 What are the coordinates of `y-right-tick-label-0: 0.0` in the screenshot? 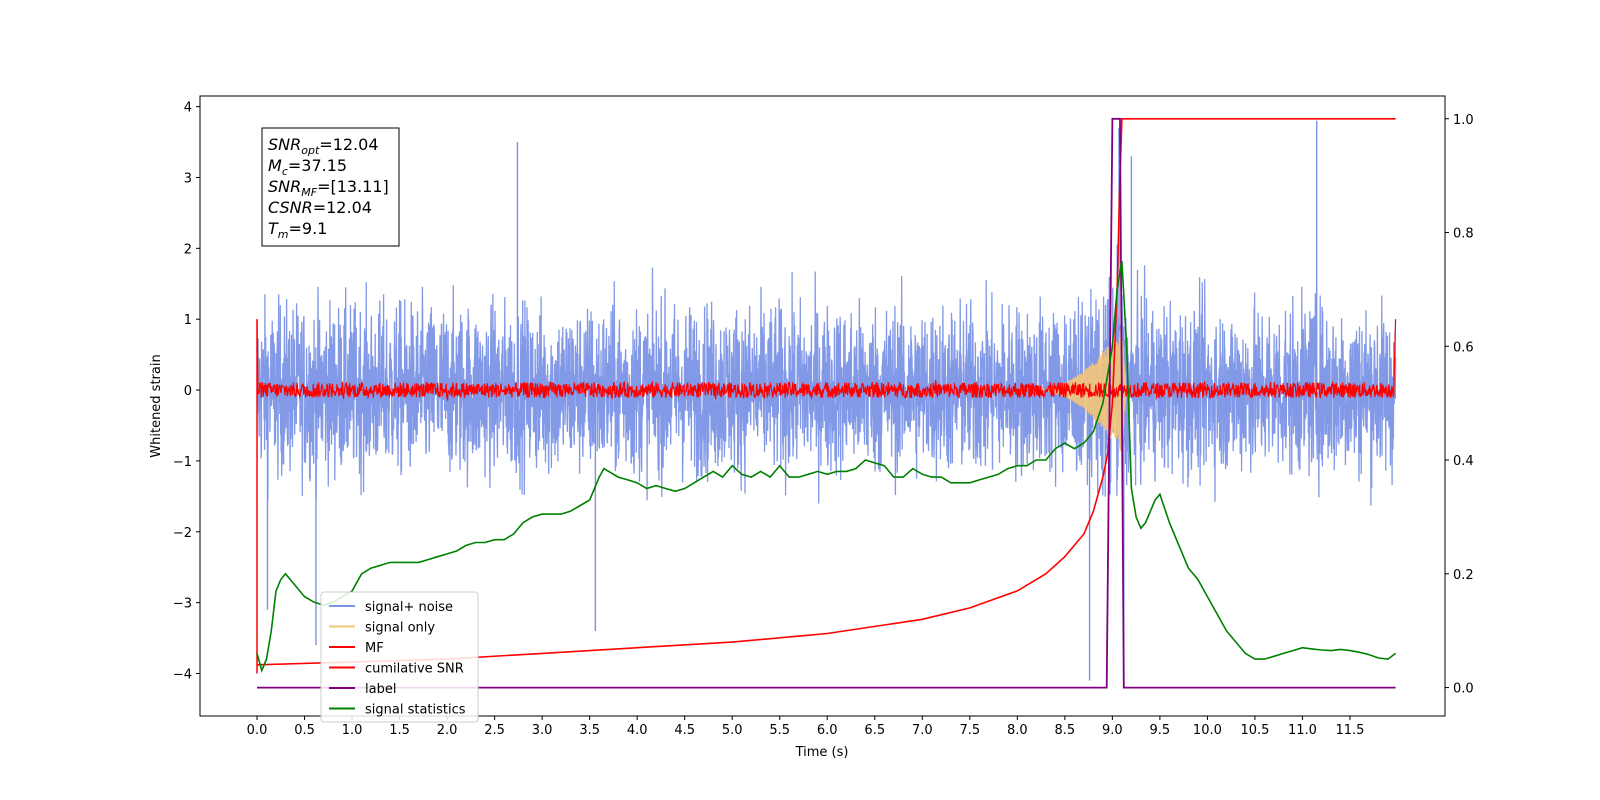 It's located at (1463, 689).